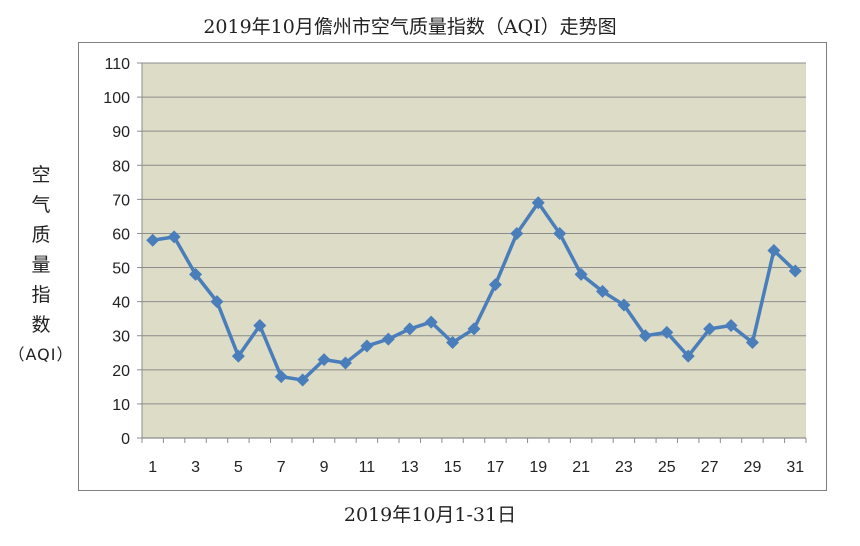 This screenshot has height=546, width=860. Describe the element at coordinates (538, 467) in the screenshot. I see `x-tick-label: 19` at that location.